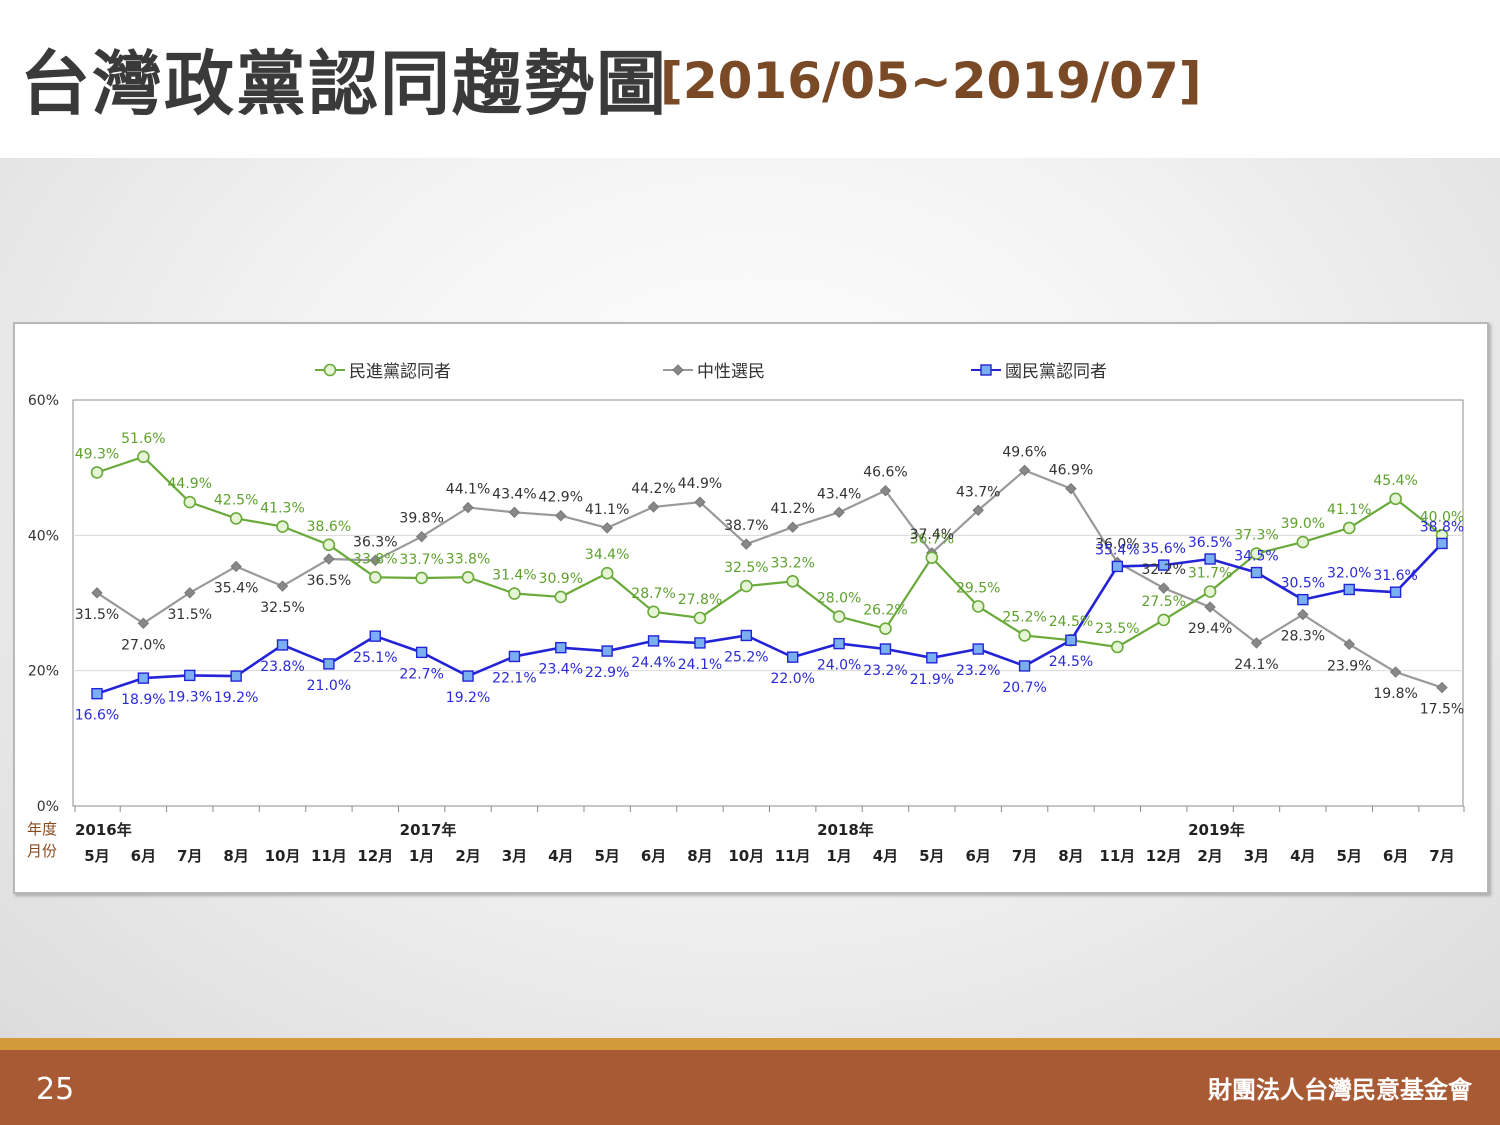 This screenshot has width=1500, height=1125. Describe the element at coordinates (731, 372) in the screenshot. I see `legend-label: 中性選民` at that location.